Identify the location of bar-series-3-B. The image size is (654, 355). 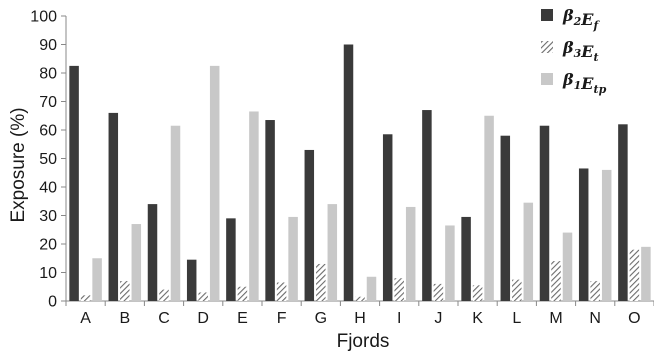
(136, 262).